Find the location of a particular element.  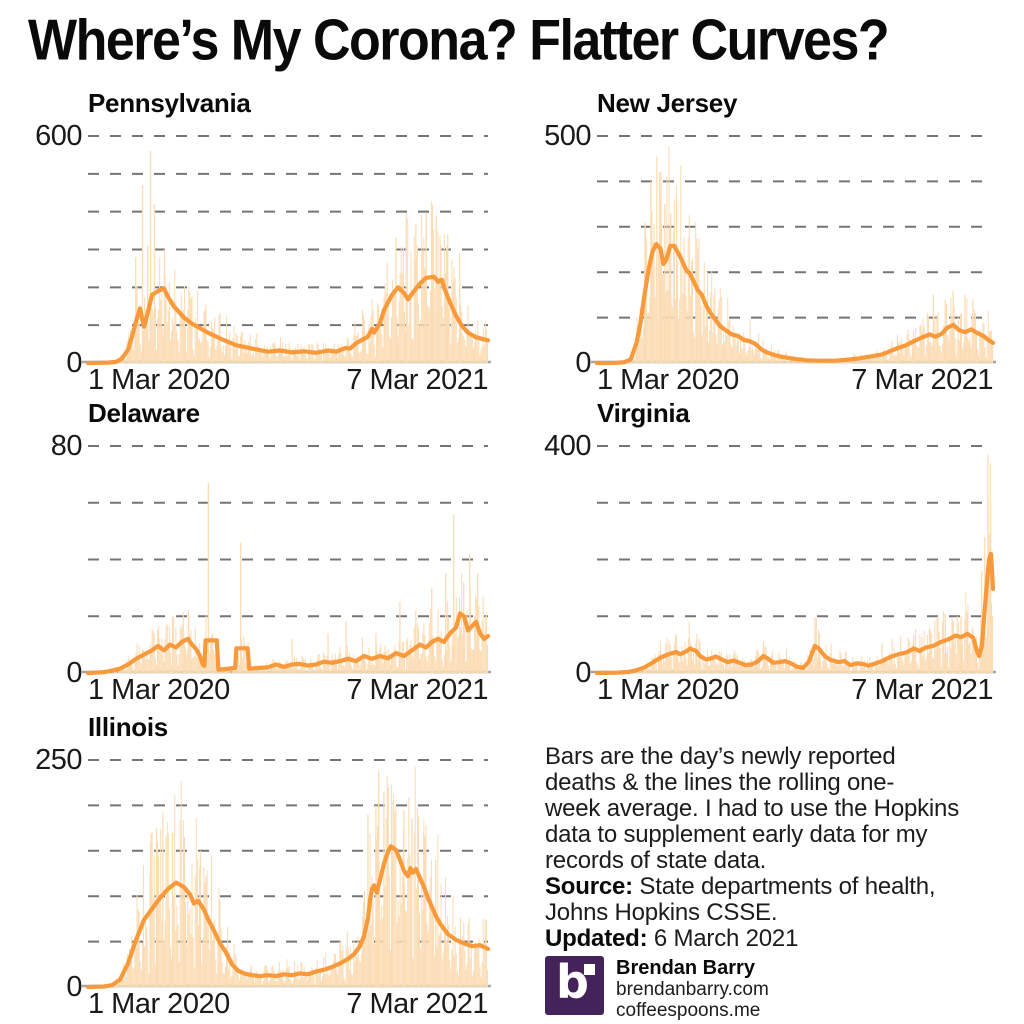

source-label: Source: is located at coordinates (589, 886).